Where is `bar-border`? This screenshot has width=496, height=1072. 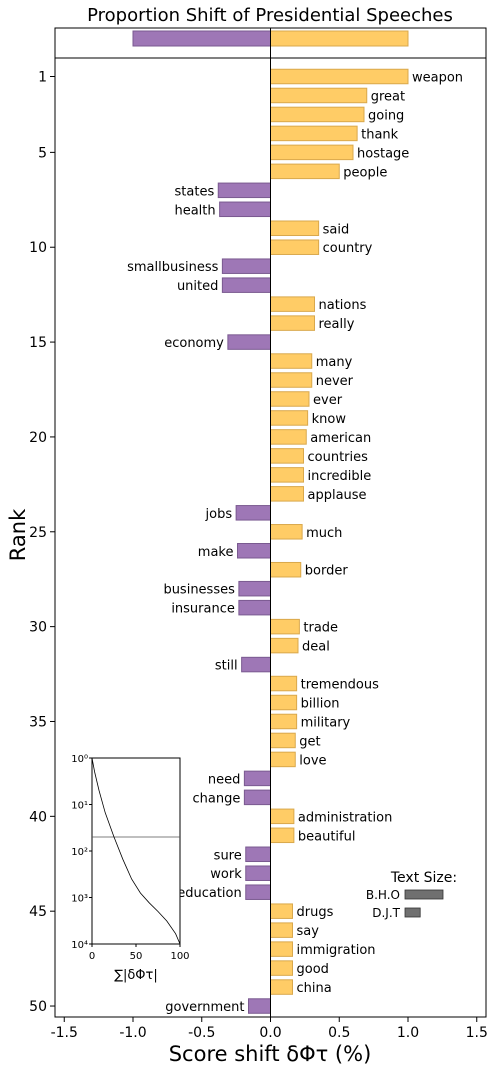 bar-border is located at coordinates (286, 569).